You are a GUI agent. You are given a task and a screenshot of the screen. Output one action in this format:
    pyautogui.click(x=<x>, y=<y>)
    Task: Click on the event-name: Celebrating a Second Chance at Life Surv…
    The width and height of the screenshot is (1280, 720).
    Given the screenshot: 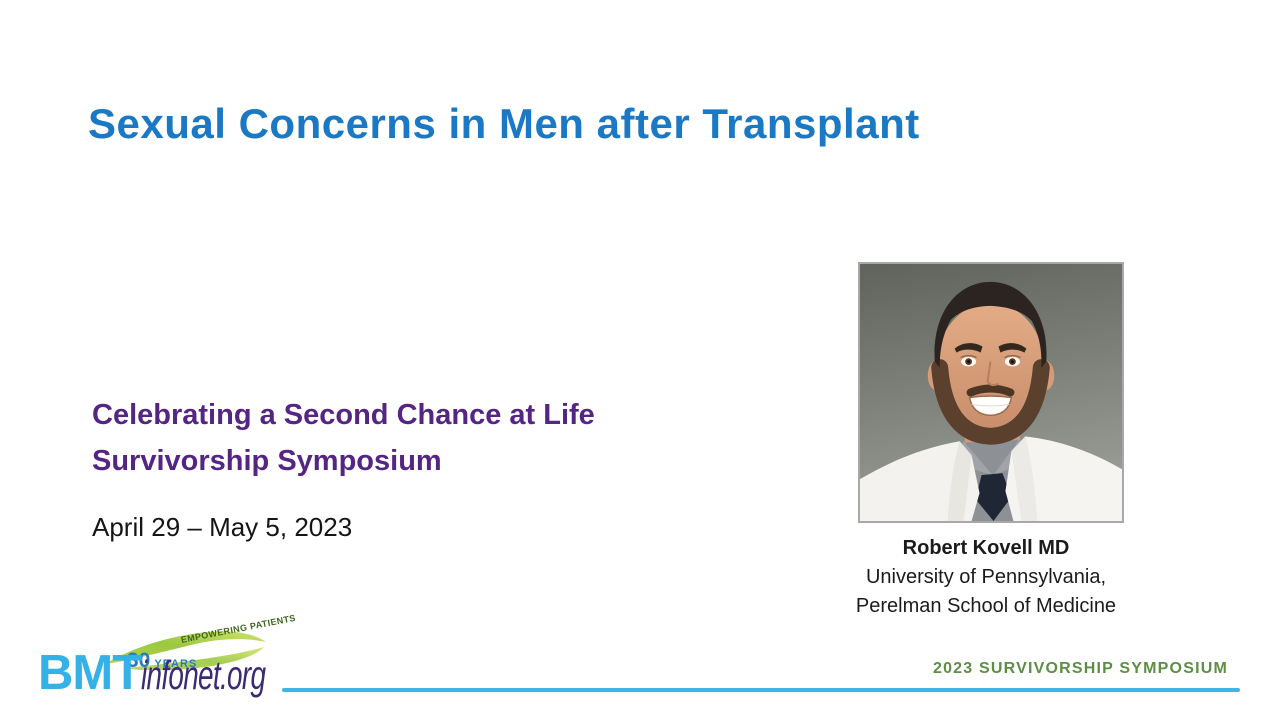 What is the action you would take?
    pyautogui.click(x=343, y=438)
    